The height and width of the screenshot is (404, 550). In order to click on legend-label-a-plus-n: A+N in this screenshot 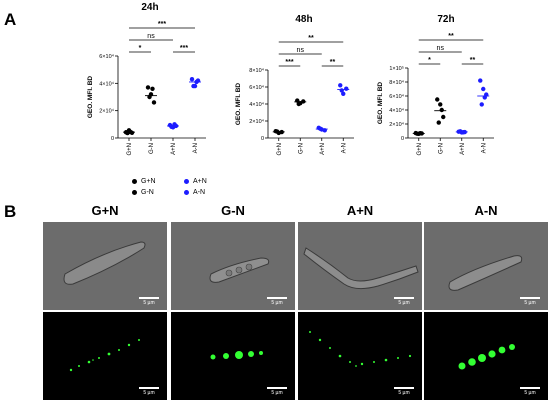, I will do `click(200, 181)`.